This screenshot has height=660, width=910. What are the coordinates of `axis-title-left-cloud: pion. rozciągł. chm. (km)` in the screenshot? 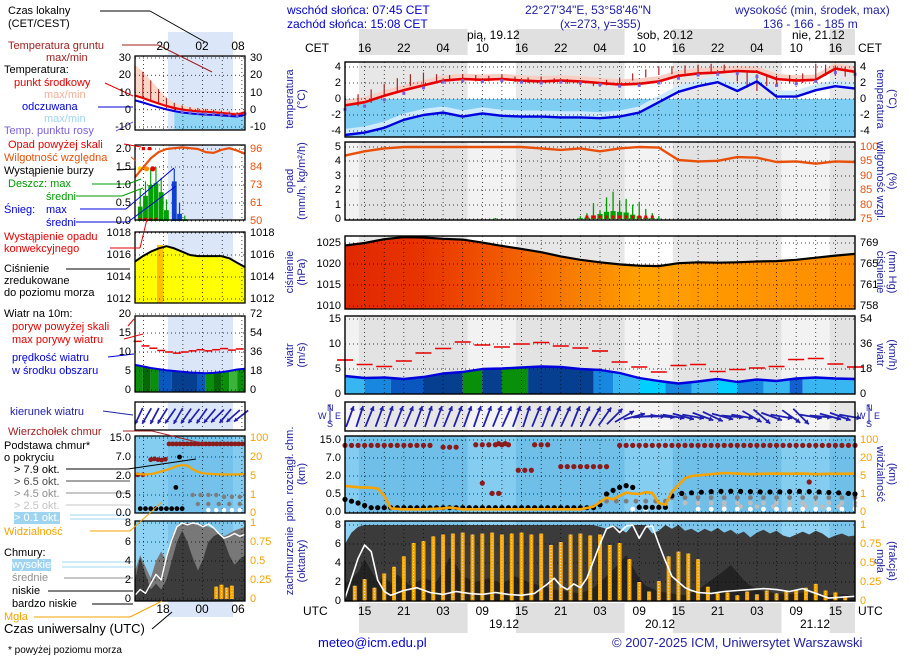 It's located at (296, 474).